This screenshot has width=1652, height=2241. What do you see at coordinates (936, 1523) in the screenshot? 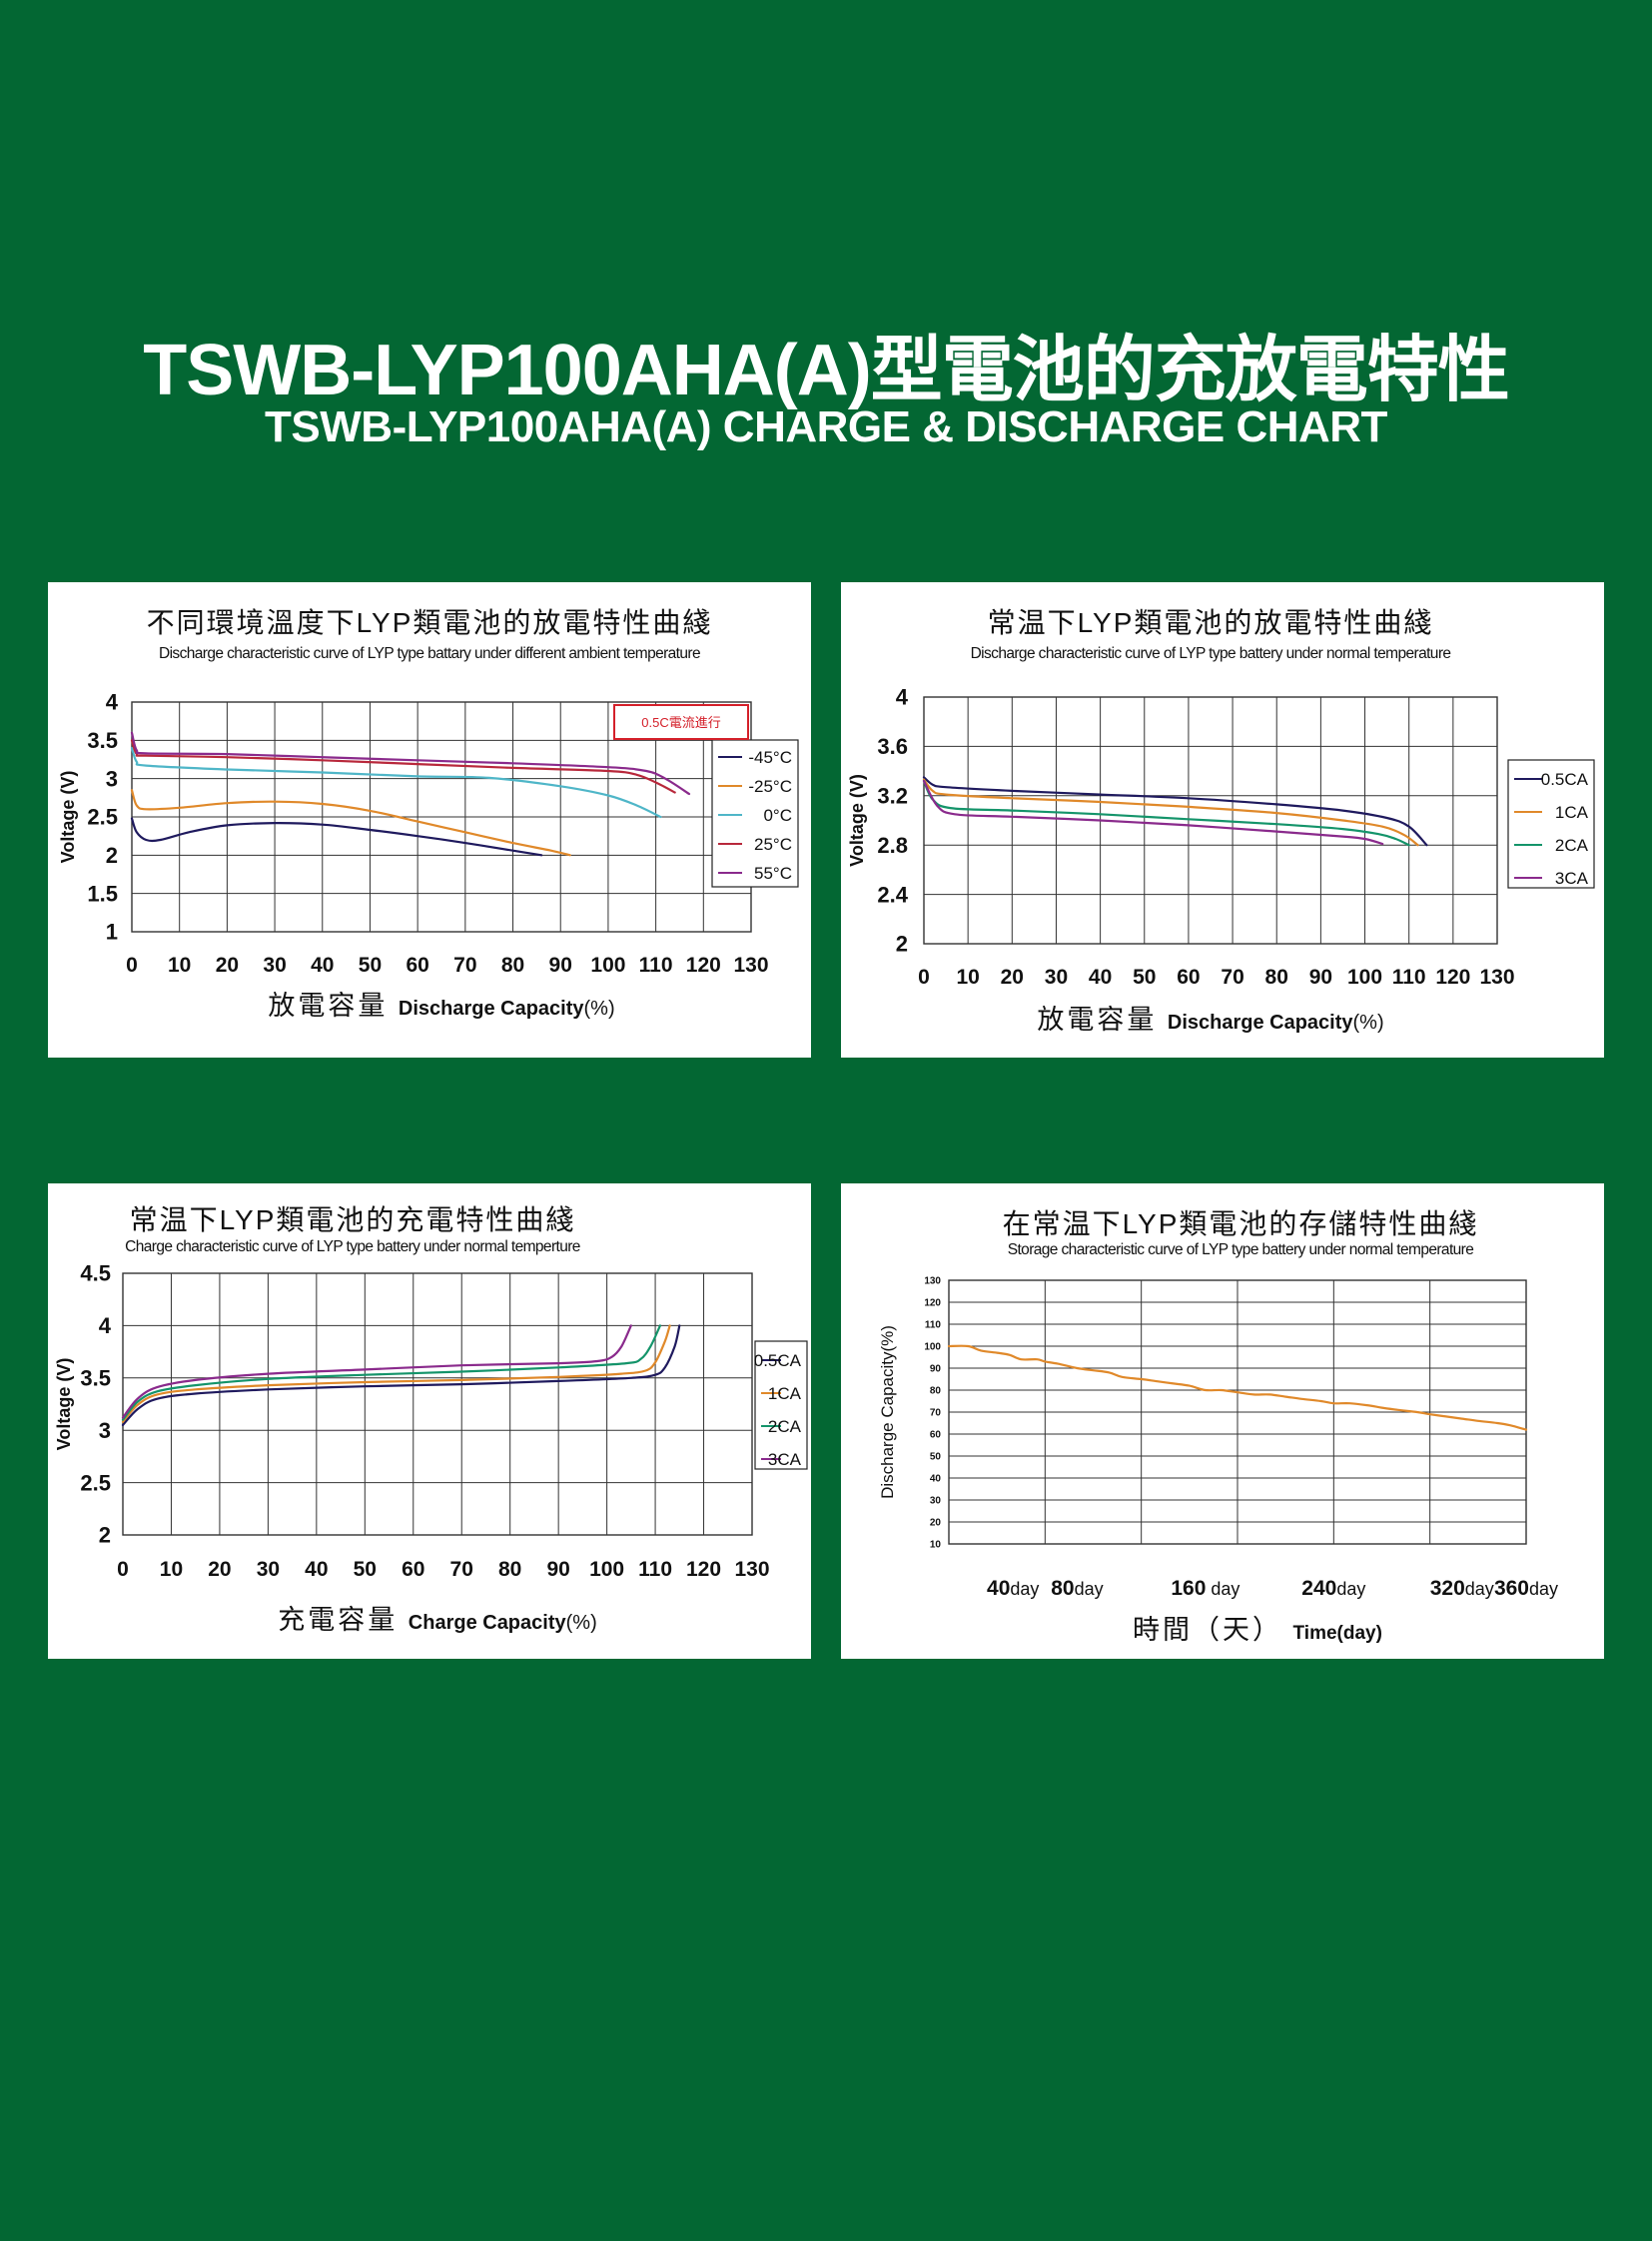
I see `chart4-y-tick-label: 20` at bounding box center [936, 1523].